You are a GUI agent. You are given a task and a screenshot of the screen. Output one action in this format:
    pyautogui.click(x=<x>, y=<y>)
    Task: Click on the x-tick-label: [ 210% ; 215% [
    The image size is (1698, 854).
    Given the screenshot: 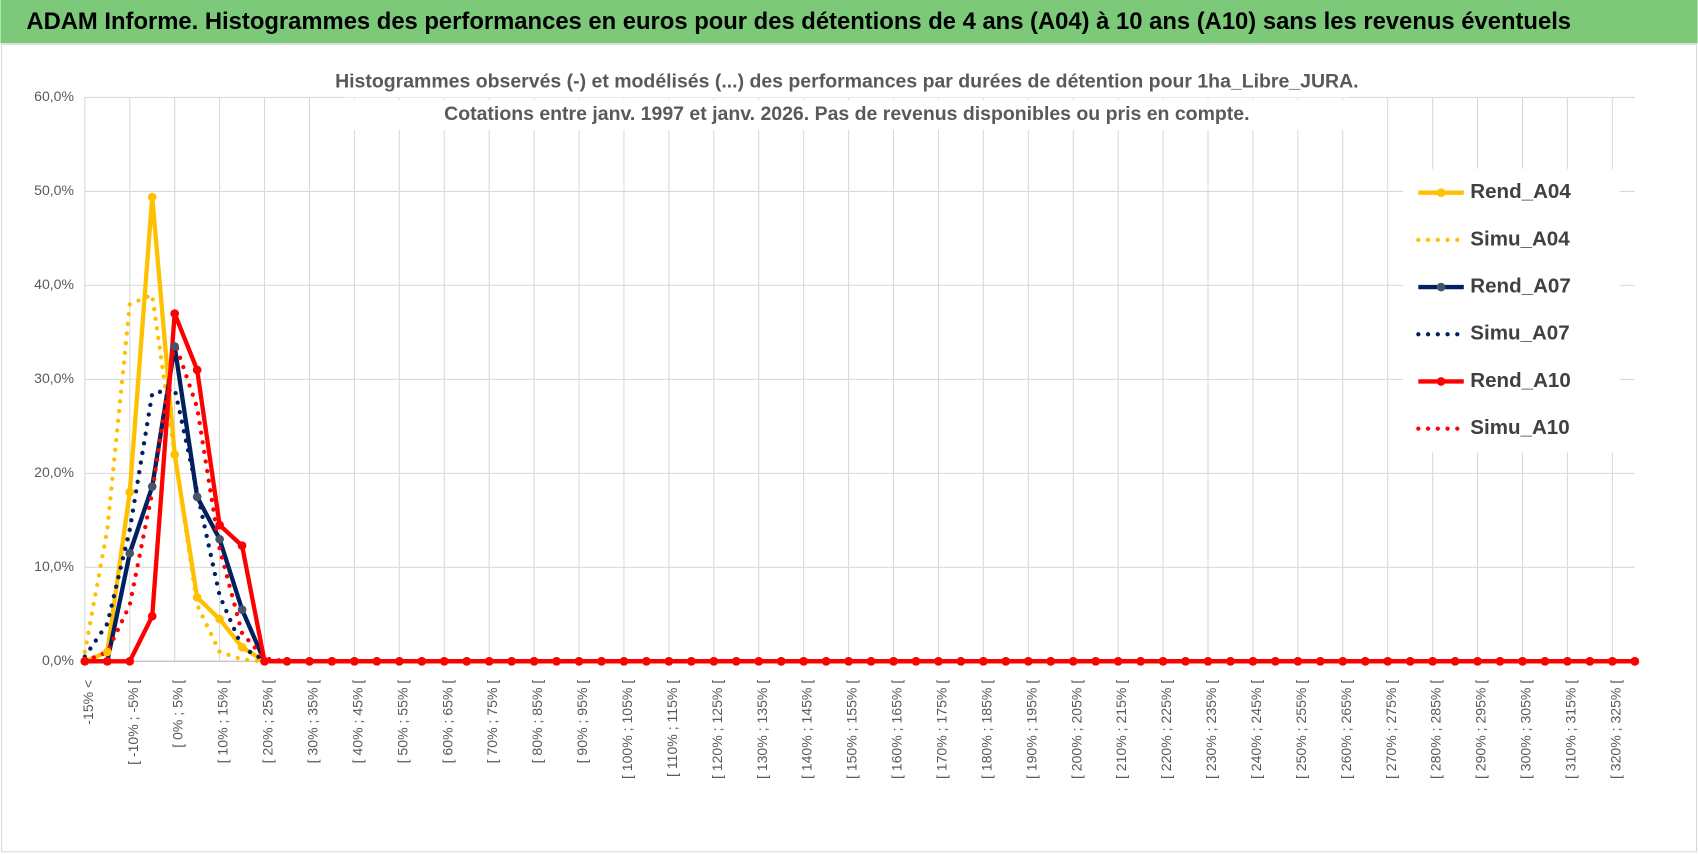 What is the action you would take?
    pyautogui.click(x=1121, y=729)
    